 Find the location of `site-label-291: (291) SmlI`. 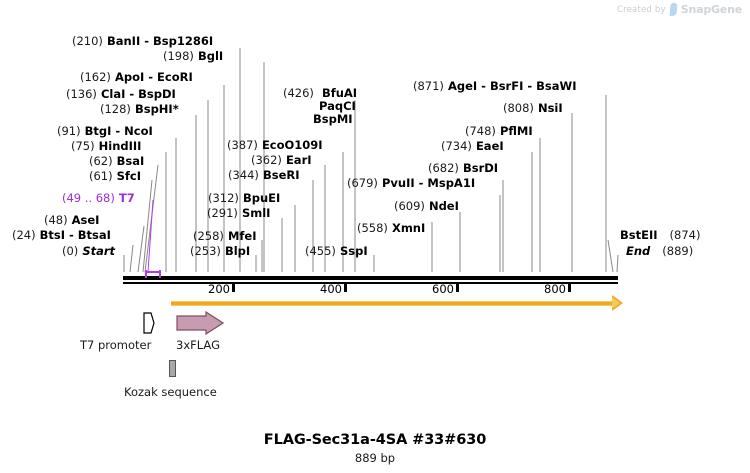

site-label-291: (291) SmlI is located at coordinates (239, 213).